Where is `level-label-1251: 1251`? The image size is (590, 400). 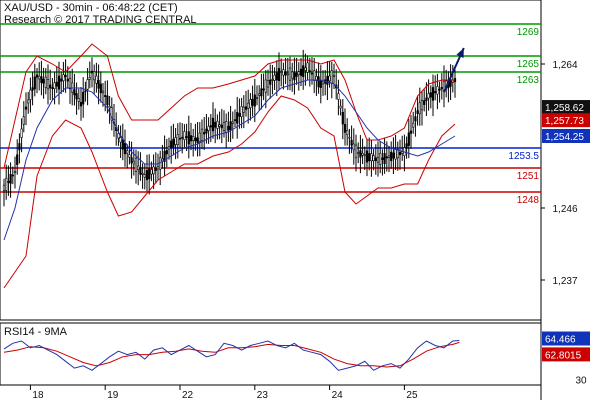 level-label-1251: 1251 is located at coordinates (528, 176).